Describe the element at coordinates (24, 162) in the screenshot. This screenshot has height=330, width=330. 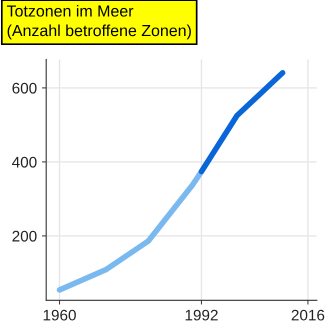
I see `y-tick-label: 400` at that location.